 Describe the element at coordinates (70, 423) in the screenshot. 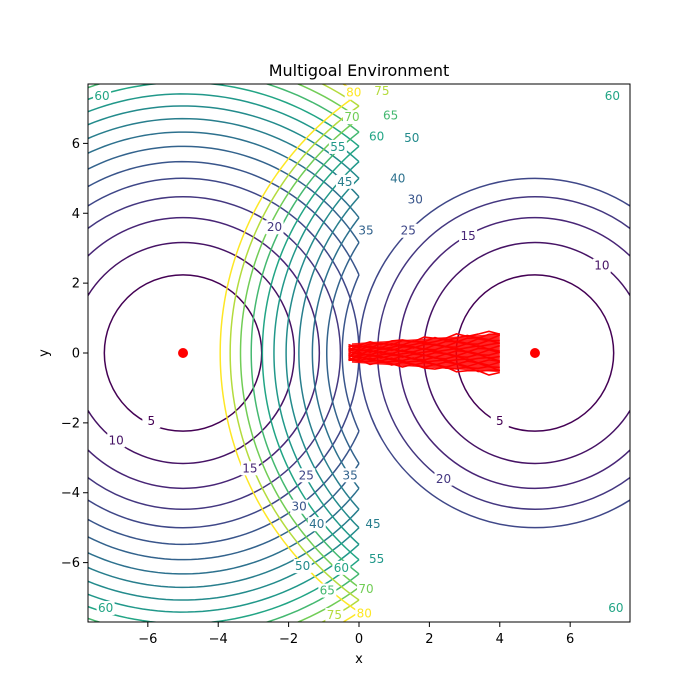

I see `y-tick-label: −2` at that location.